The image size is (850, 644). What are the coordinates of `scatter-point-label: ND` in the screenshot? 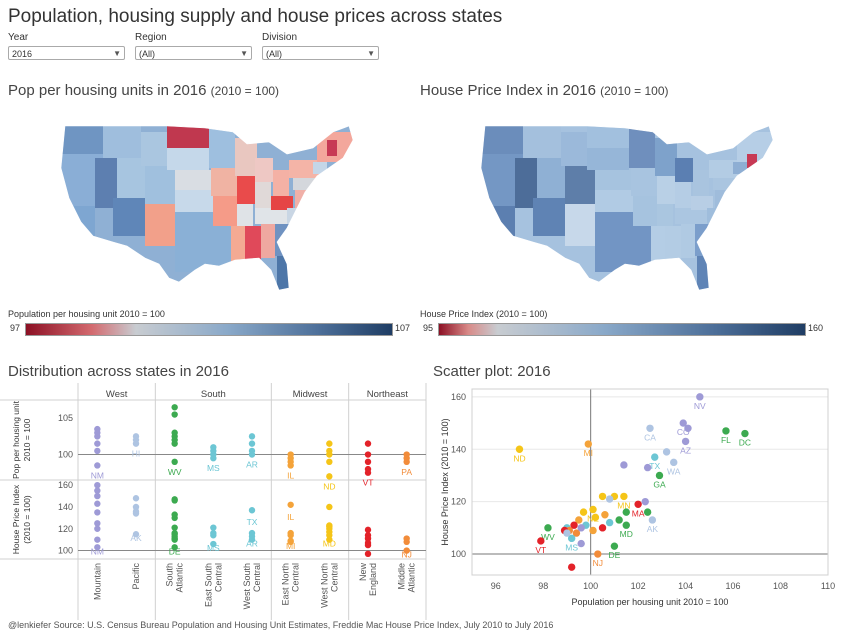 It's located at (519, 458).